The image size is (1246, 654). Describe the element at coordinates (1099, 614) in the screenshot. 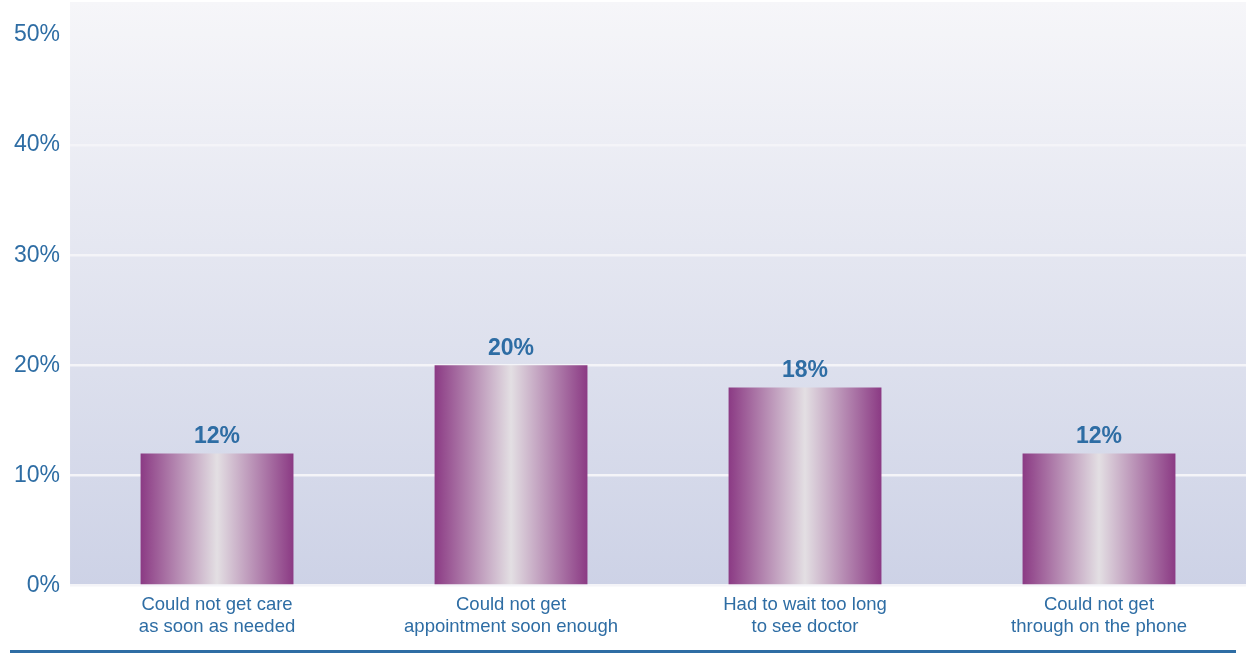

I see `x-tick-label: Could not get through on the phone` at that location.